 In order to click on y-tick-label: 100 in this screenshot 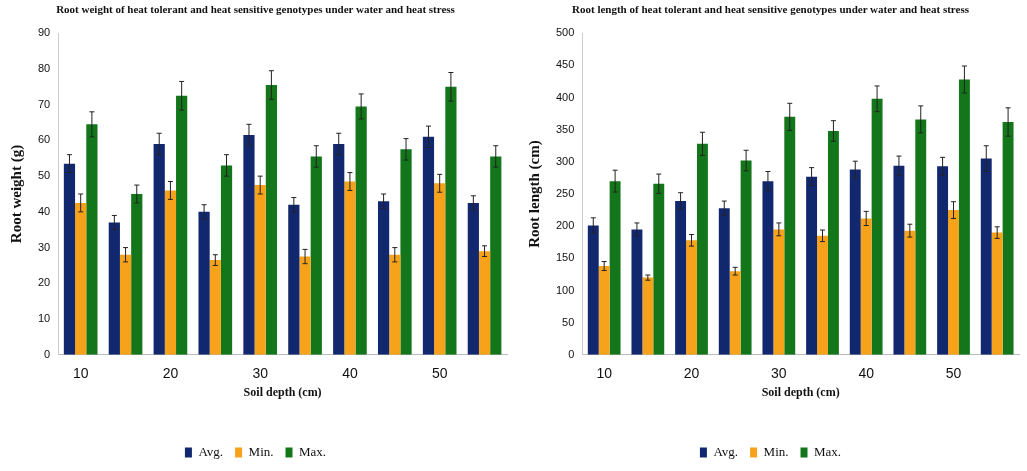, I will do `click(565, 289)`.